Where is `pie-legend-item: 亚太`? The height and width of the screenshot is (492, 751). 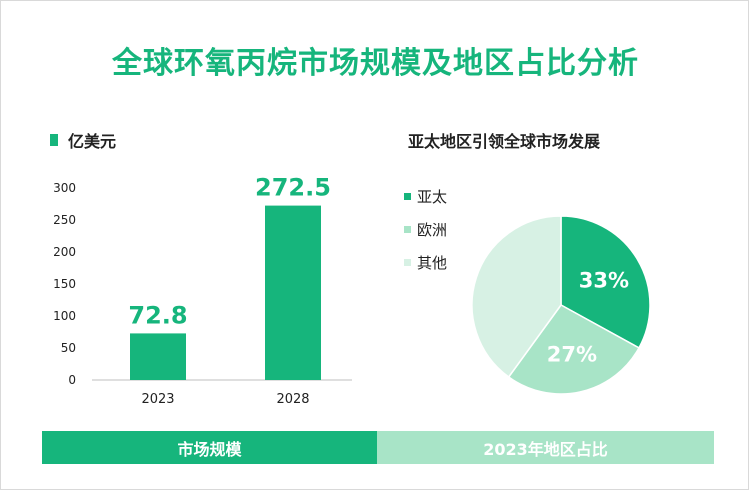
pie-legend-item: 亚太 is located at coordinates (425, 196).